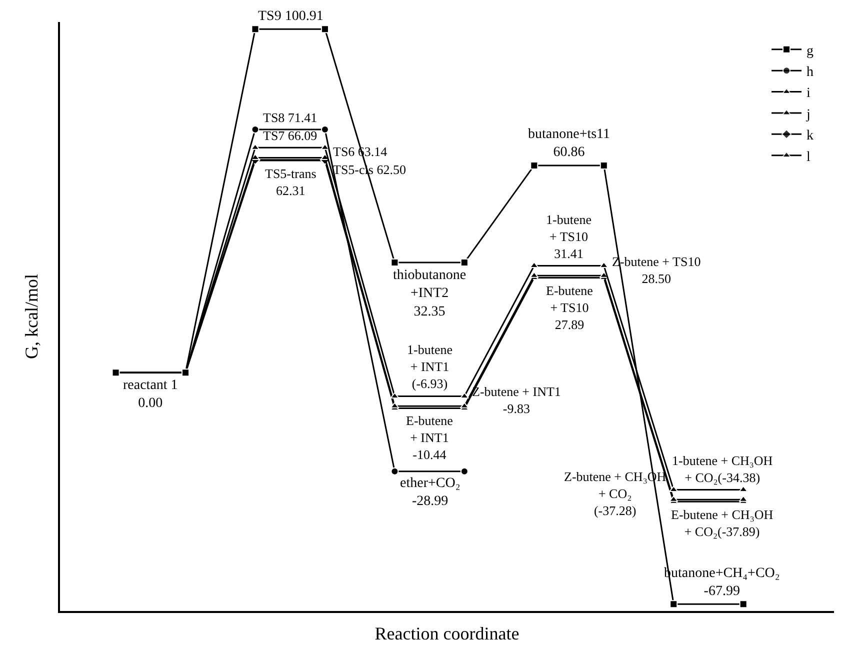 This screenshot has width=864, height=666. Describe the element at coordinates (290, 135) in the screenshot. I see `data-label: TS7 66.09` at that location.